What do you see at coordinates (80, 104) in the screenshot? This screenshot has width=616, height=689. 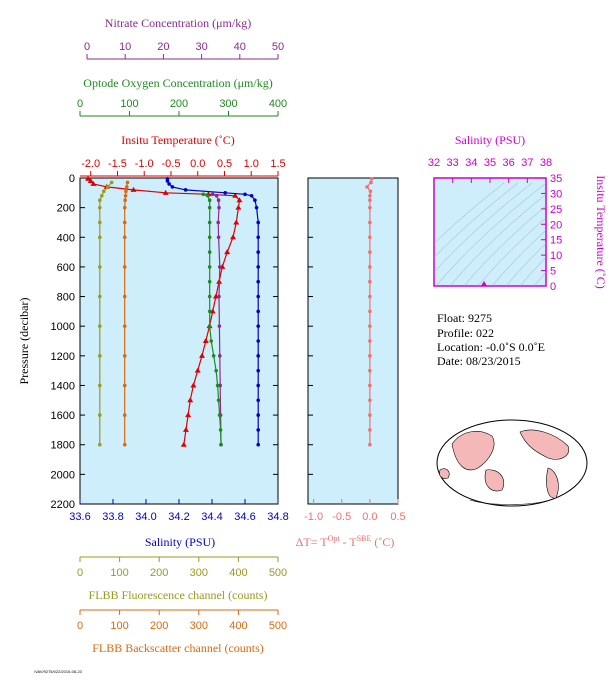 I see `oxygen-tick-label-0: 0` at bounding box center [80, 104].